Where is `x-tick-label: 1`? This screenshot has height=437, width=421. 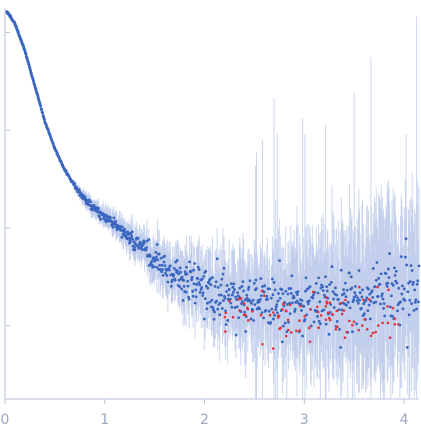 x-tick-label: 1 is located at coordinates (104, 420).